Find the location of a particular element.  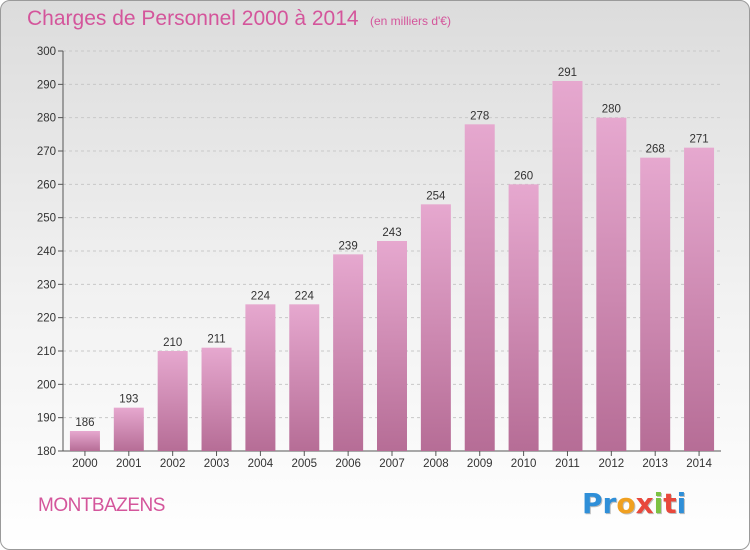

value-label: 291 is located at coordinates (567, 73).